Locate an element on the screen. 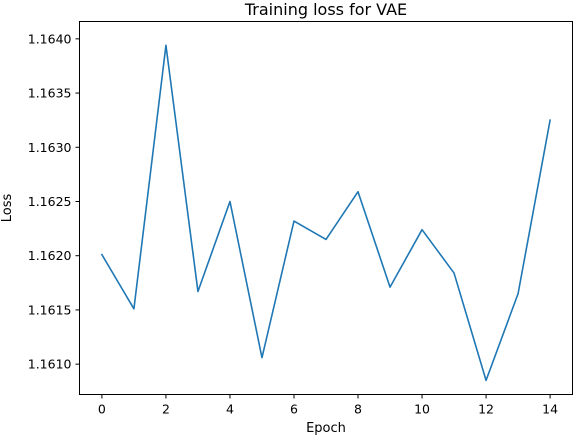  y-tick-label: 1.1640 is located at coordinates (50, 38).